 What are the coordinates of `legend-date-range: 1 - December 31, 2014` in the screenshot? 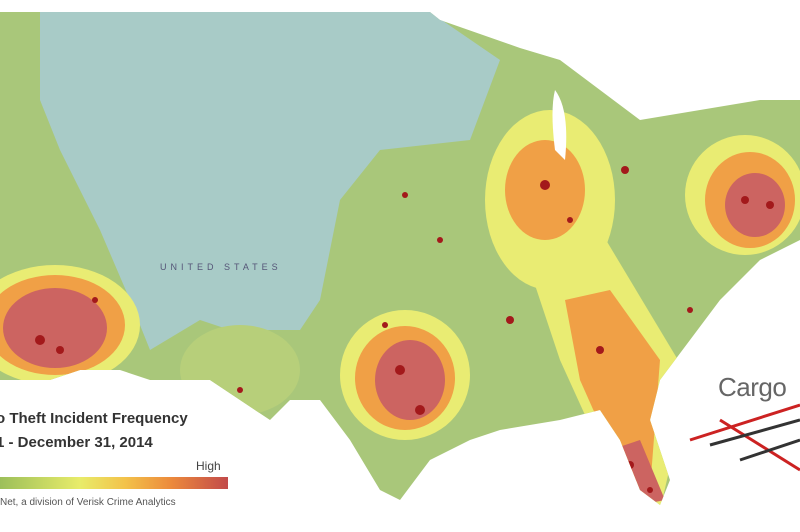 It's located at (76, 442).